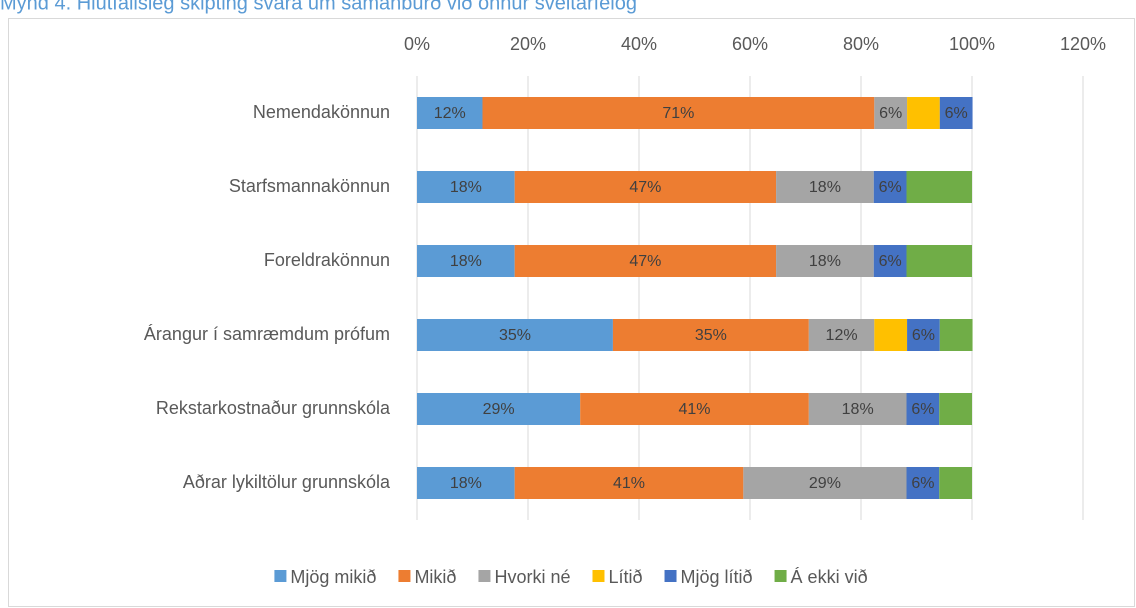  I want to click on legend-label: Á ekki við, so click(829, 577).